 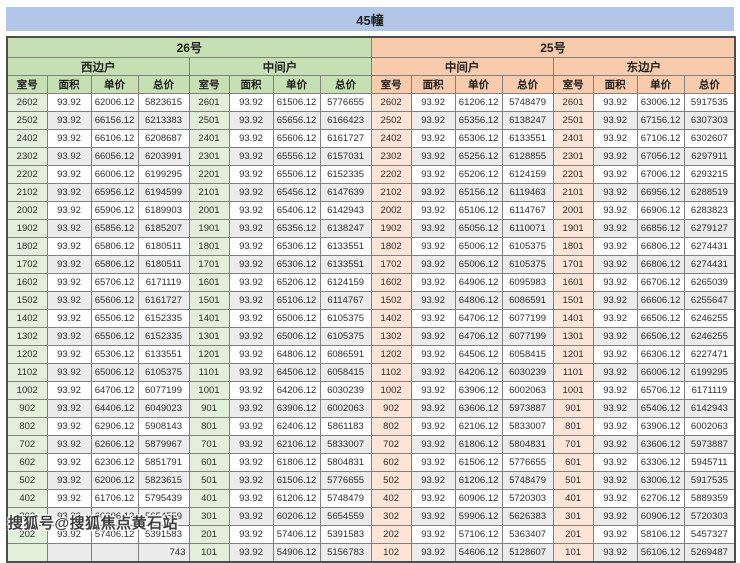 I want to click on table-cell: 6152335, so click(x=163, y=318).